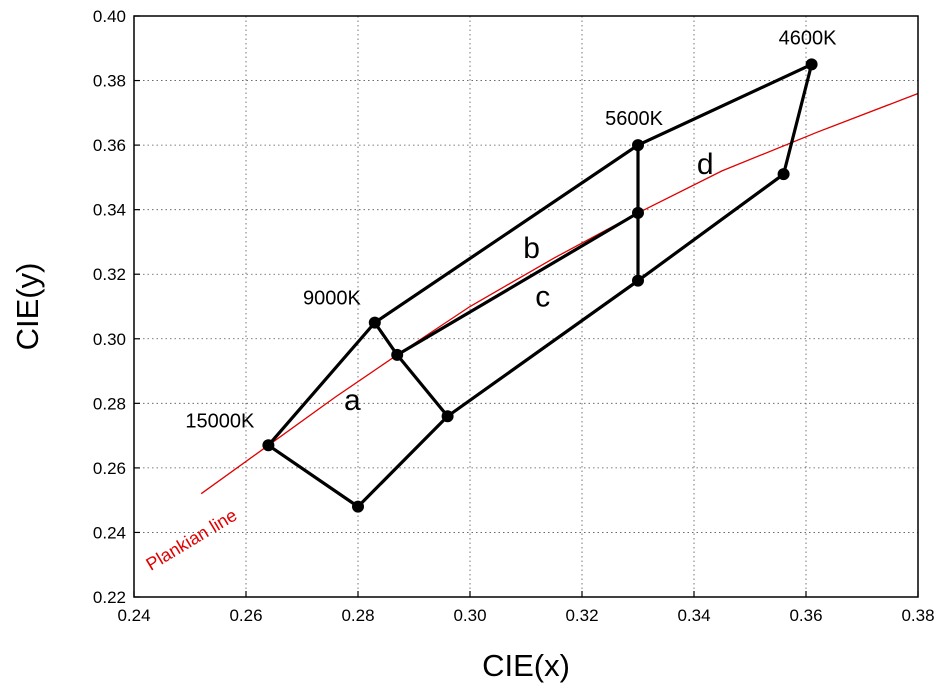 The image size is (941, 690). What do you see at coordinates (581, 615) in the screenshot?
I see `x-tick-label: 0.32` at bounding box center [581, 615].